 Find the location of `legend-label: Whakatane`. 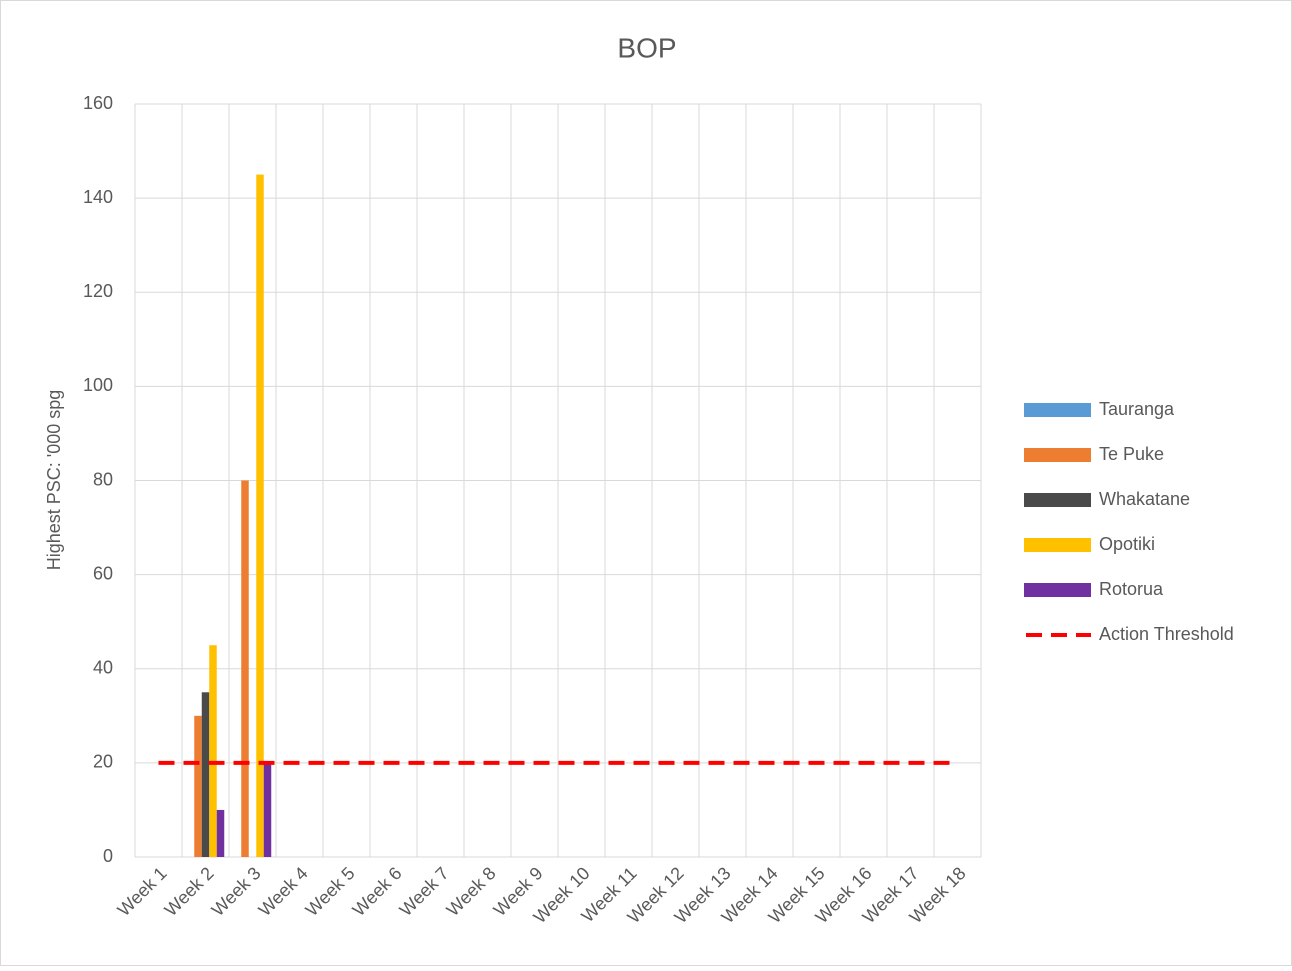

legend-label: Whakatane is located at coordinates (1144, 499).